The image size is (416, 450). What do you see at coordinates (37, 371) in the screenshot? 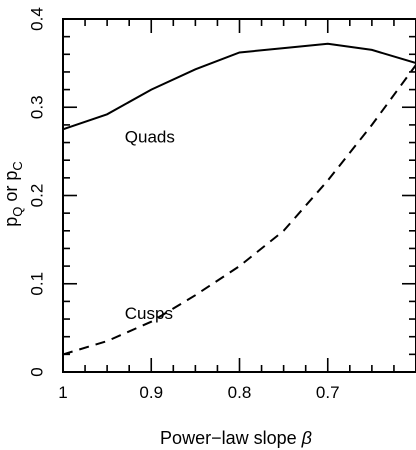
I see `y-tick-label: 0` at bounding box center [37, 371].